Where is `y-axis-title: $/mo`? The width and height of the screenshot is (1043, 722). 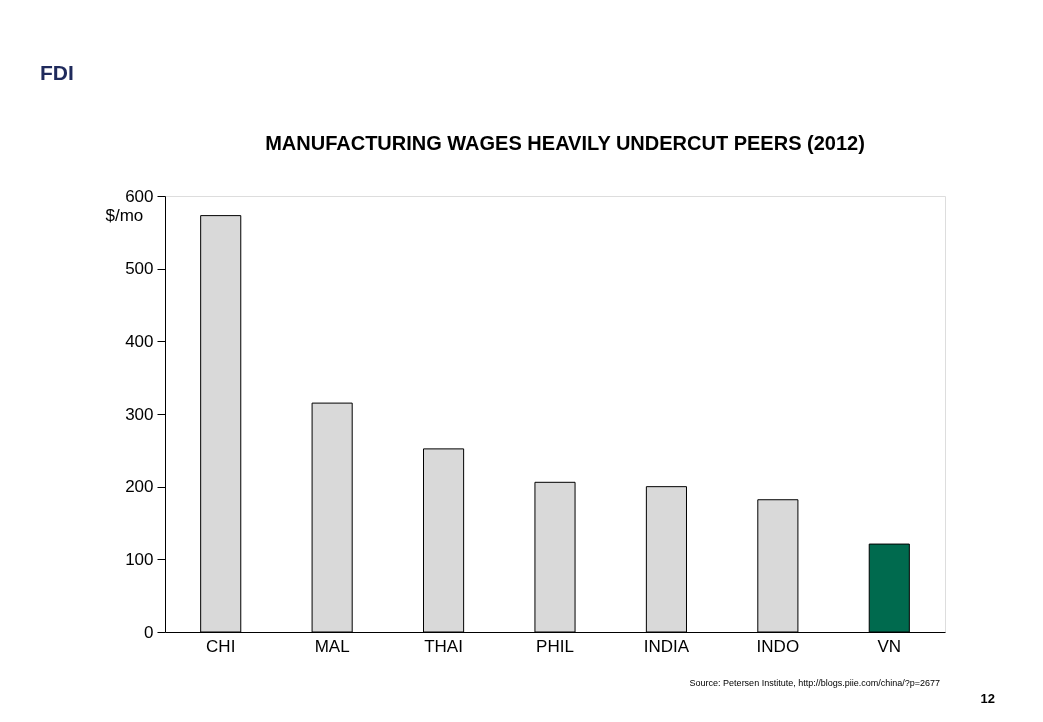 y-axis-title: $/mo is located at coordinates (124, 215).